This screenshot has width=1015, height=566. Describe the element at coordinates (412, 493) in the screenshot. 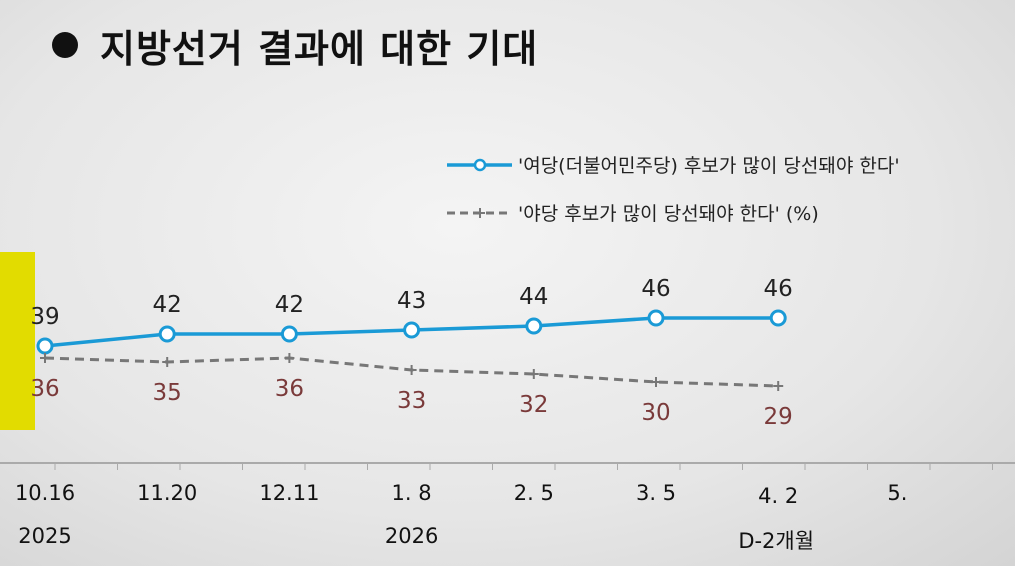

I see `x-tick-label: 1. 8` at that location.